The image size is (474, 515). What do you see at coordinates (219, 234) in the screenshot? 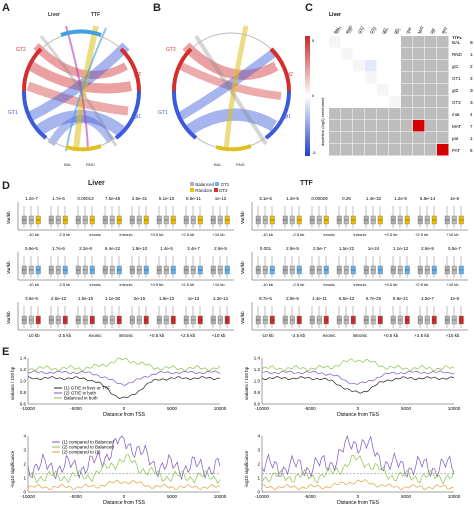
I see `panel-d-xlabel: +10 kb` at bounding box center [219, 234].